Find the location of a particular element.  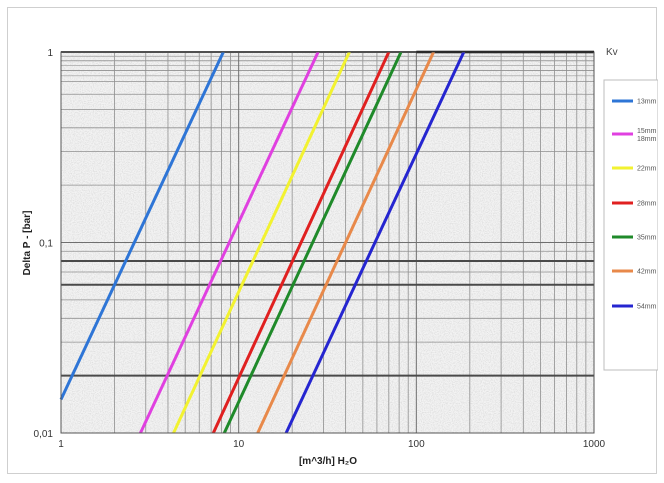

x-tick-labels: 1 10 100 1000 is located at coordinates (331, 444).